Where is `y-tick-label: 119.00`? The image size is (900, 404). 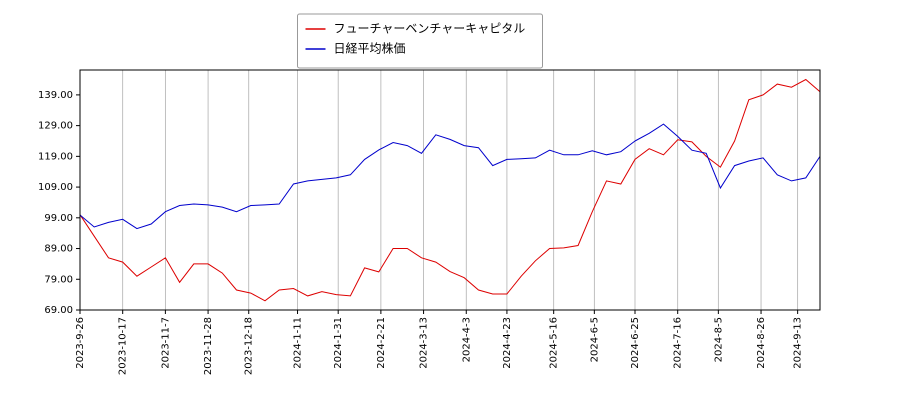
y-tick-label: 119.00 is located at coordinates (55, 156).